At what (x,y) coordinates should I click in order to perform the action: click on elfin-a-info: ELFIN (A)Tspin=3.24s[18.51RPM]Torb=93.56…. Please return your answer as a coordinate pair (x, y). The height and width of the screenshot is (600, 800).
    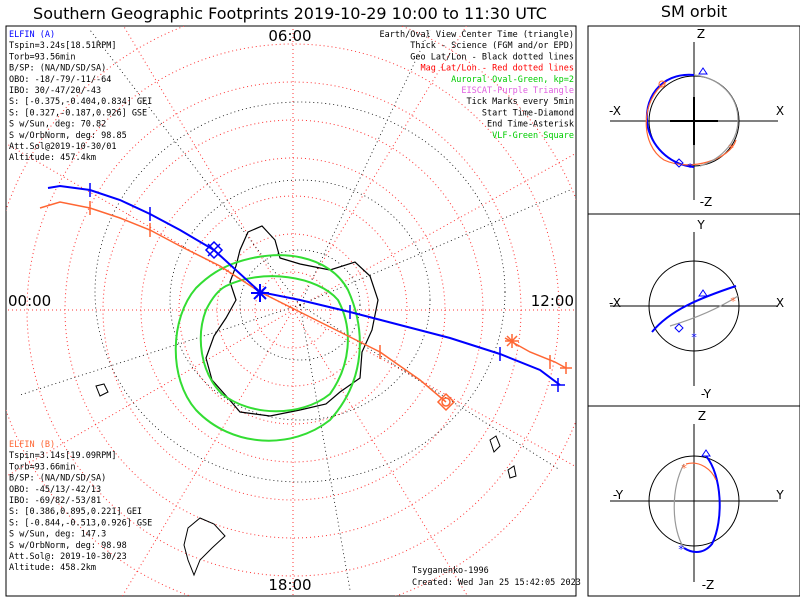
    Looking at the image, I should click on (80, 96).